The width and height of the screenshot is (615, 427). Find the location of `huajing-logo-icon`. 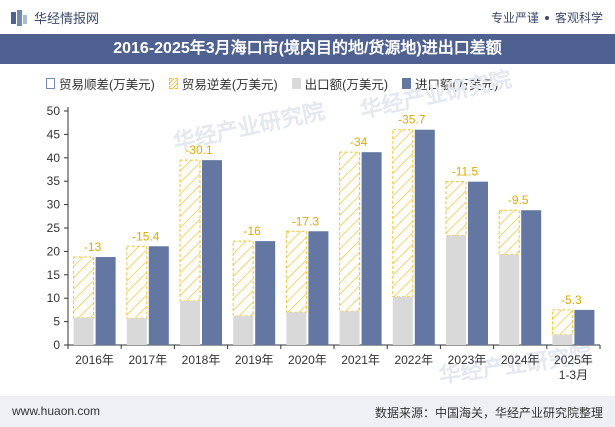

huajing-logo-icon is located at coordinates (19, 17).